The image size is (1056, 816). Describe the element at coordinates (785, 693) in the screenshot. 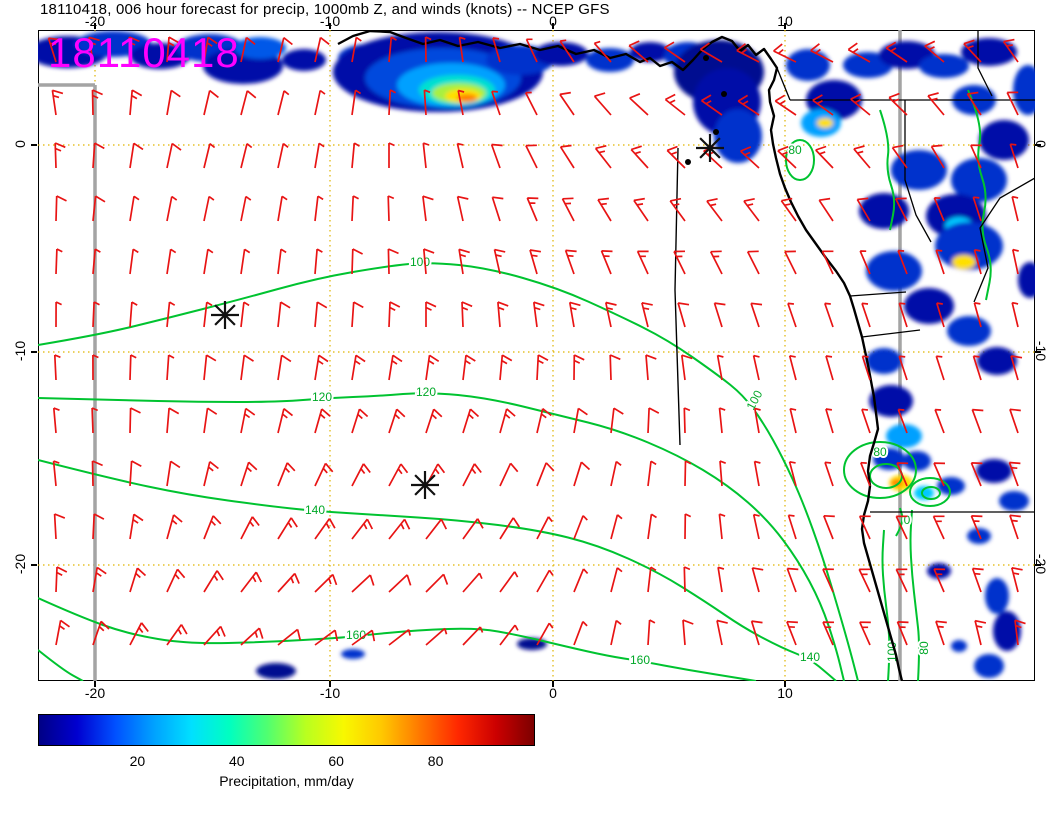

I see `x-axis-label-bottom: 10` at that location.